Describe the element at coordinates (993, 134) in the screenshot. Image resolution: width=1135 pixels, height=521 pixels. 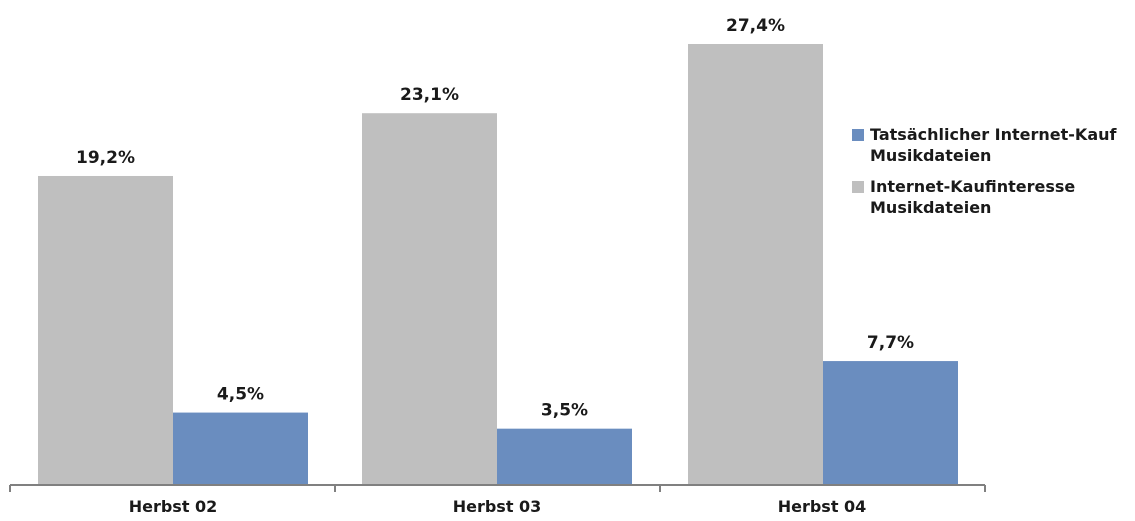
I see `legend-label-line1: Tatsächlicher Internet-Kauf` at that location.